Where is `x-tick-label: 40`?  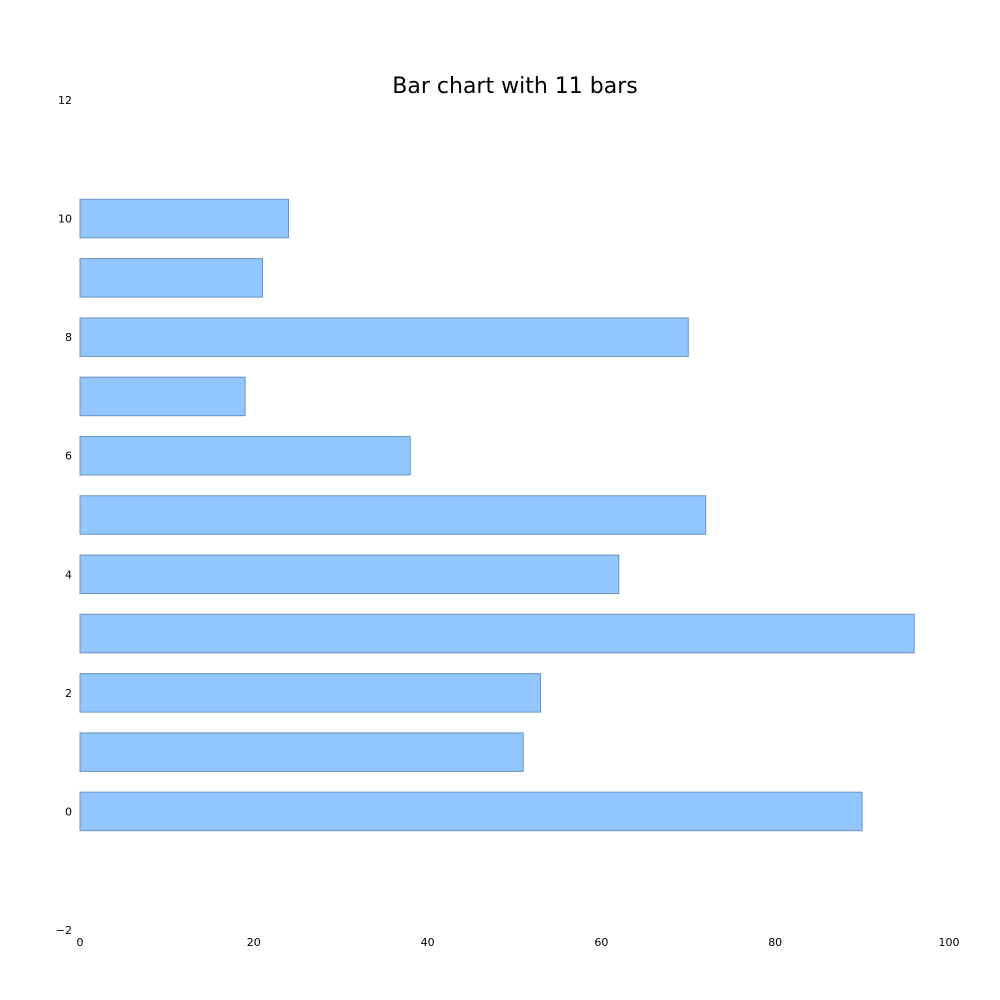 x-tick-label: 40 is located at coordinates (428, 942).